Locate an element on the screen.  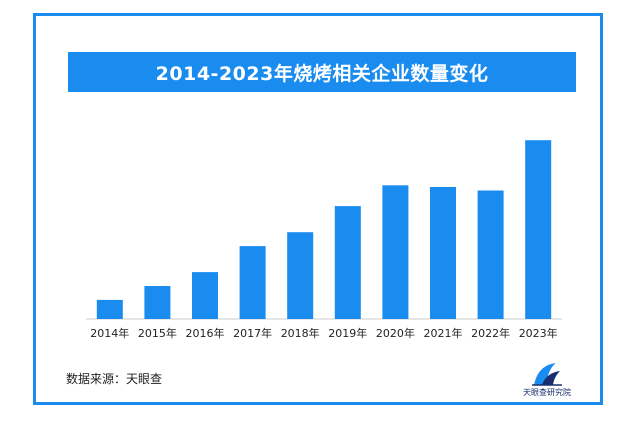
chart-title: 2014-2023年烧烤相关企业数量变化 is located at coordinates (322, 73).